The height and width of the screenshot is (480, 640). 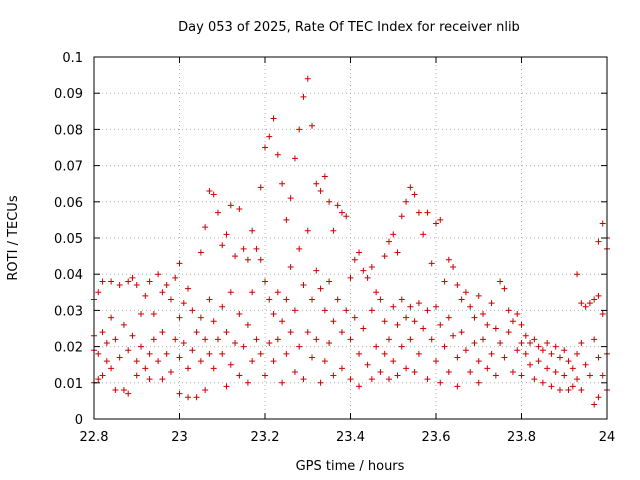 What do you see at coordinates (94, 437) in the screenshot?
I see `x-tick-label: 22.8` at bounding box center [94, 437].